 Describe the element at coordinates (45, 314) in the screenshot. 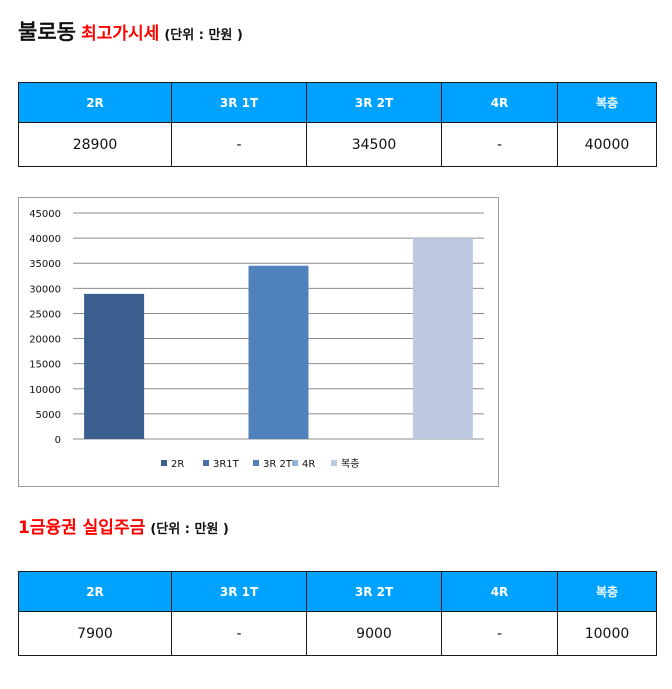

I see `y-tick-label: 25000` at that location.